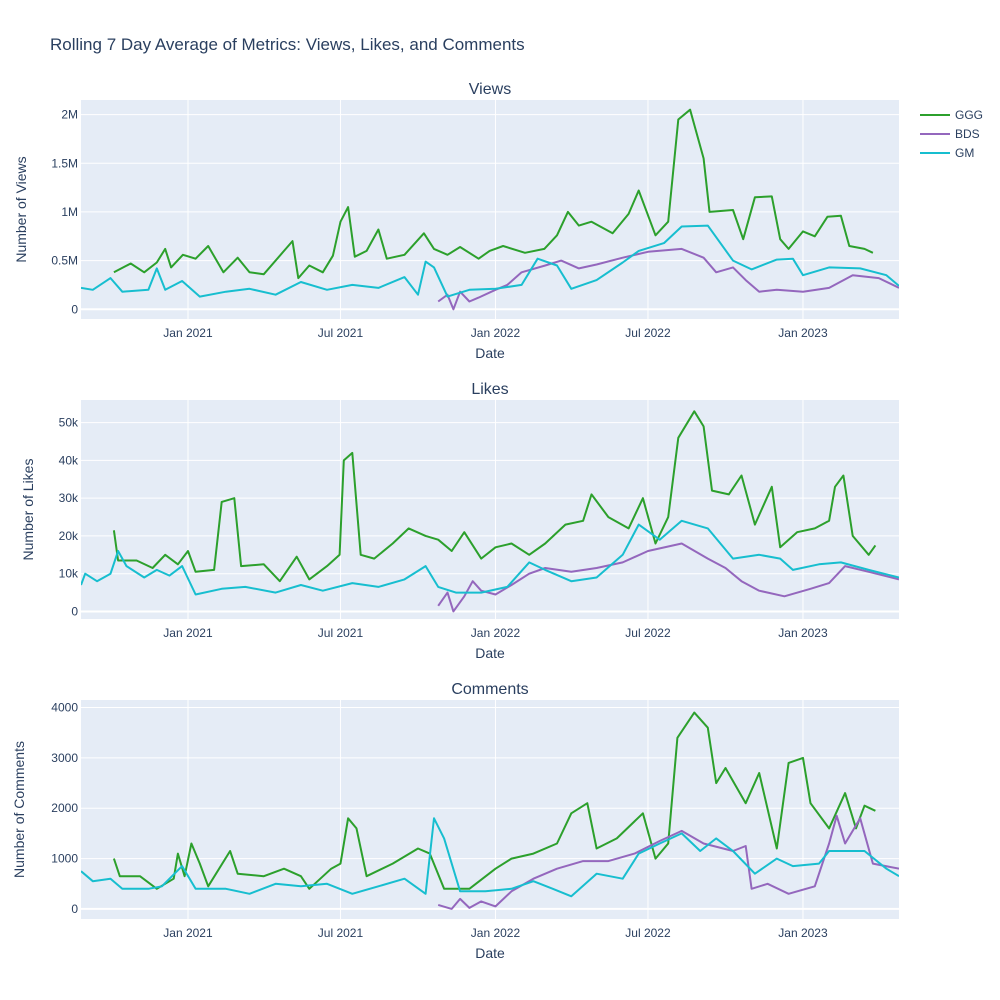 The image size is (1000, 1000). Describe the element at coordinates (21, 209) in the screenshot. I see `y-axis-title: Number of Views` at that location.